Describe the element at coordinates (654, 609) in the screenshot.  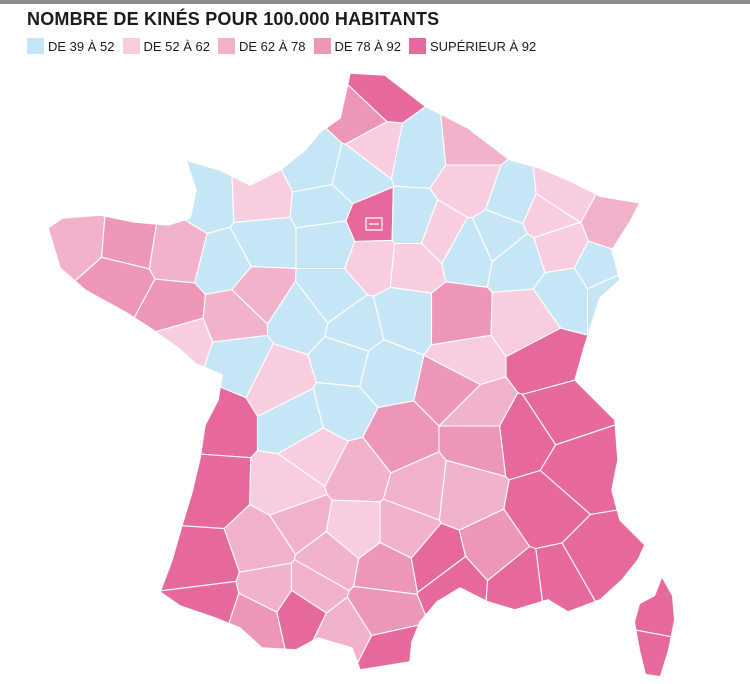
I see `department-region: Haute-Corse` at that location.